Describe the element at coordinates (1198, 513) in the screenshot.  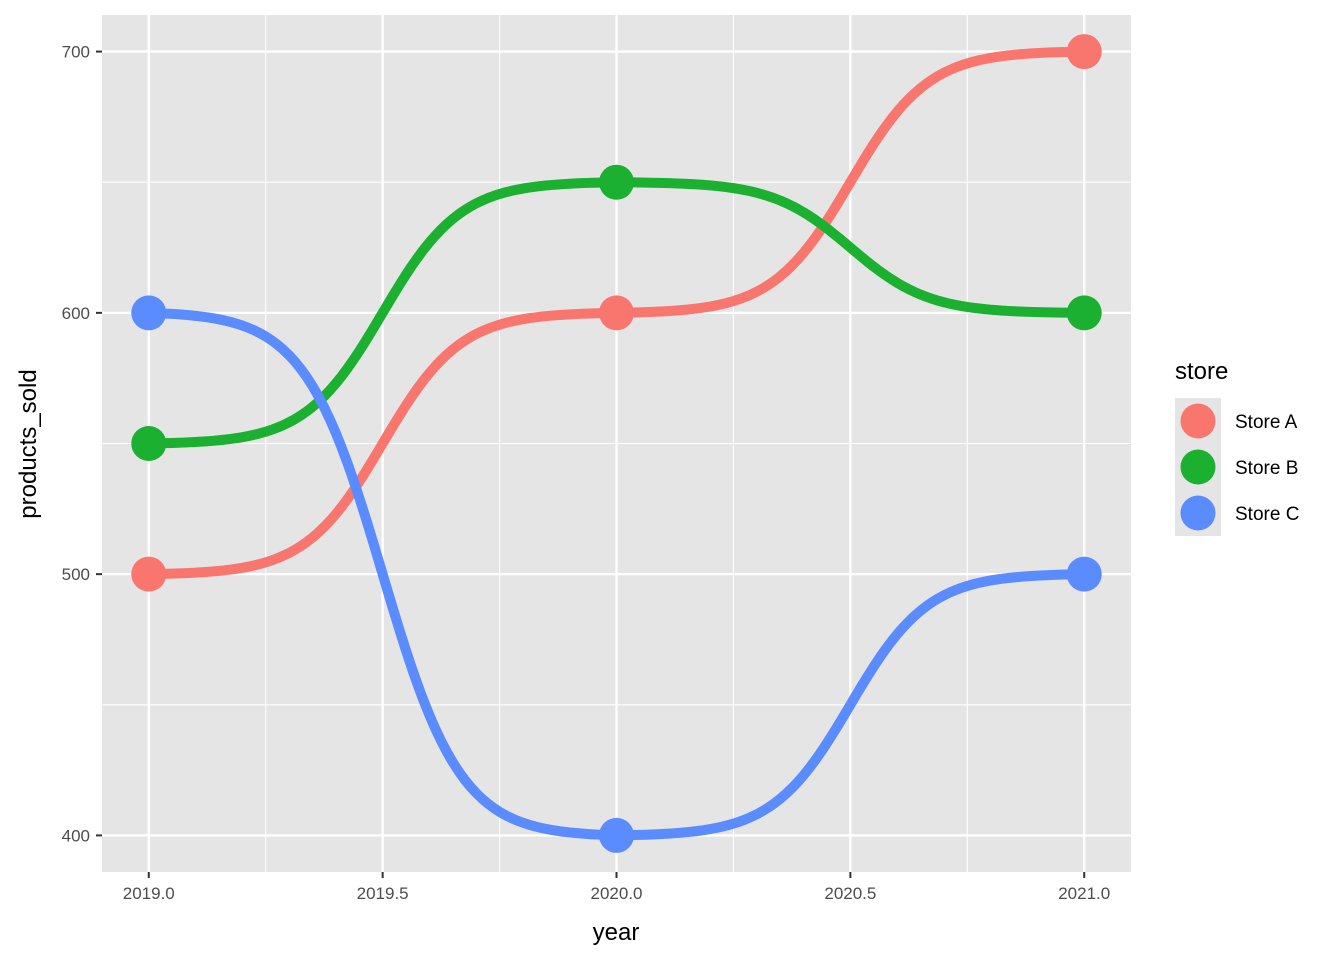
I see `legend-key-store-c` at that location.